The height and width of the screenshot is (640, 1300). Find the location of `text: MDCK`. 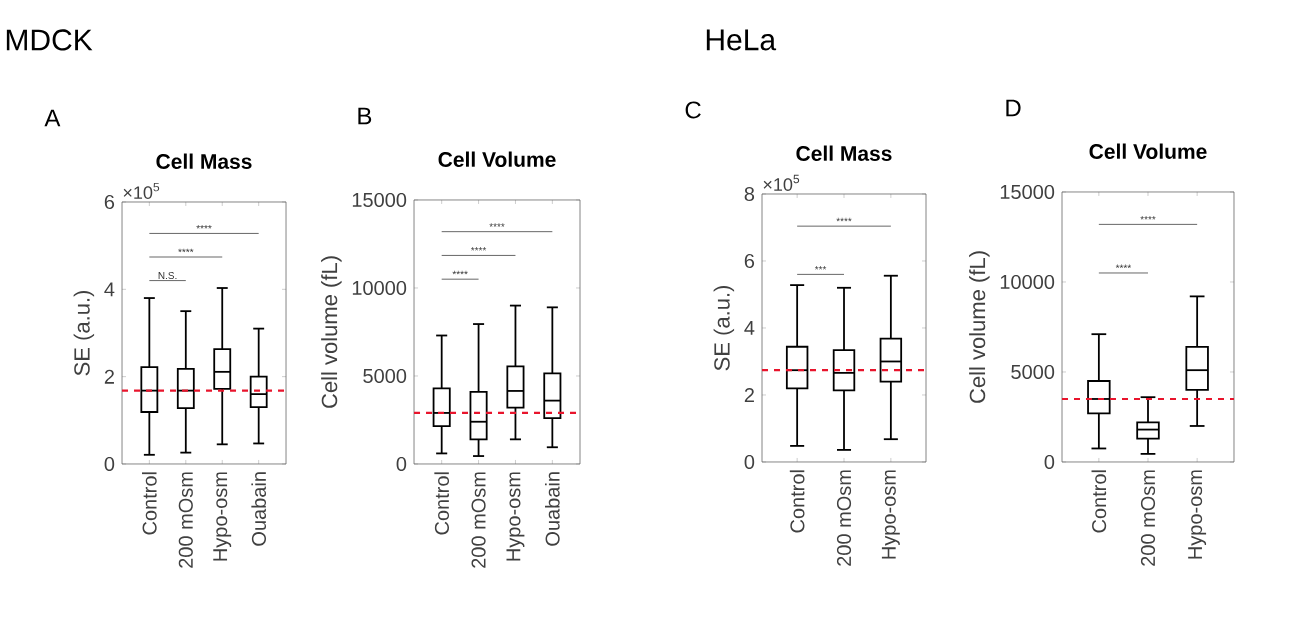

text: MDCK is located at coordinates (49, 40).